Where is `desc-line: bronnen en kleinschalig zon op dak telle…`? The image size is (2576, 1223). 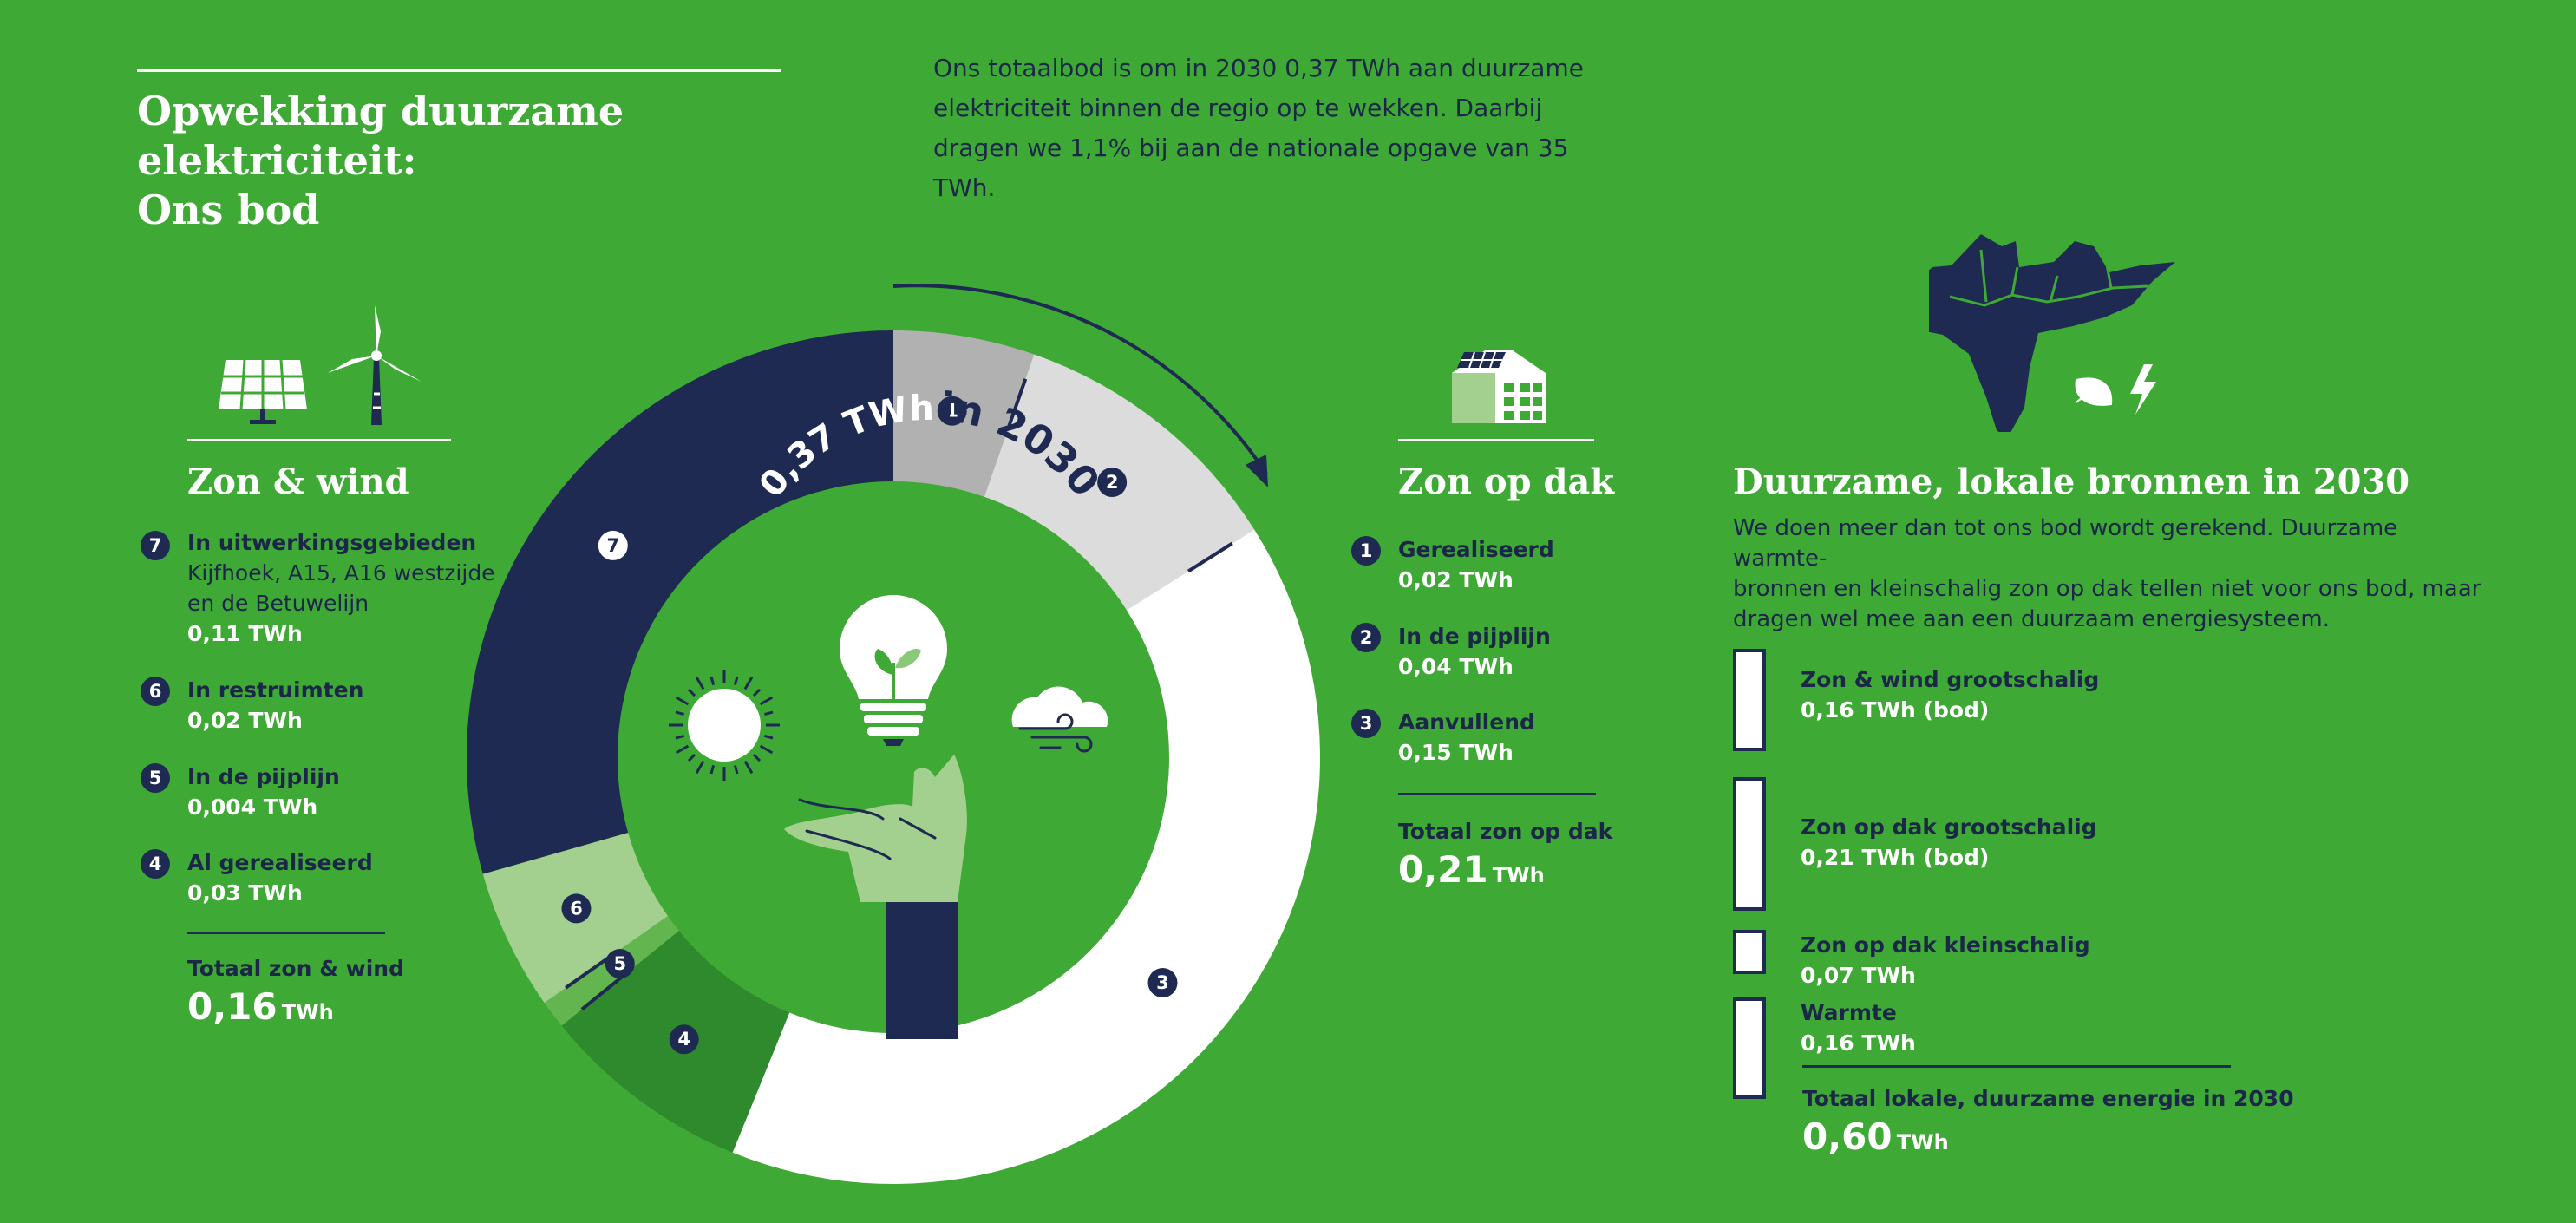
desc-line: bronnen en kleinschalig zon op dak telle… is located at coordinates (2107, 589).